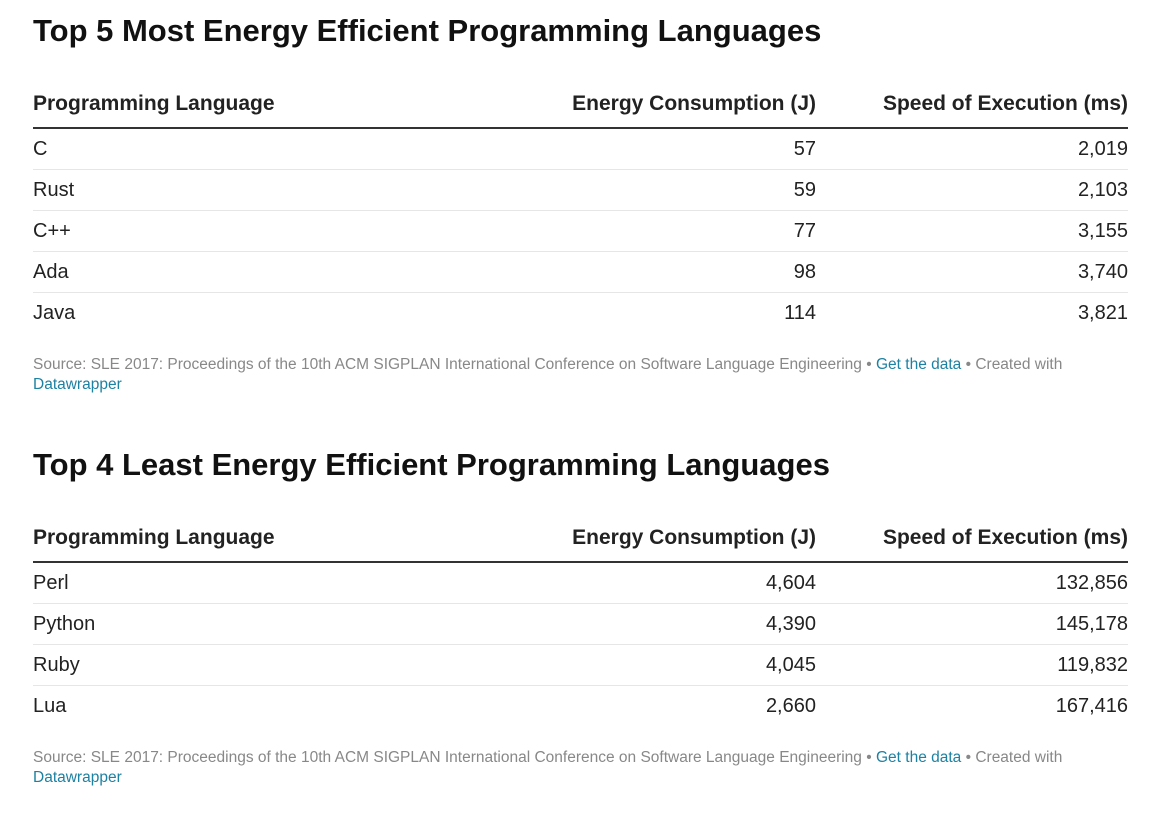 The image size is (1162, 813). I want to click on table-row: Ada 98 3,740, so click(580, 272).